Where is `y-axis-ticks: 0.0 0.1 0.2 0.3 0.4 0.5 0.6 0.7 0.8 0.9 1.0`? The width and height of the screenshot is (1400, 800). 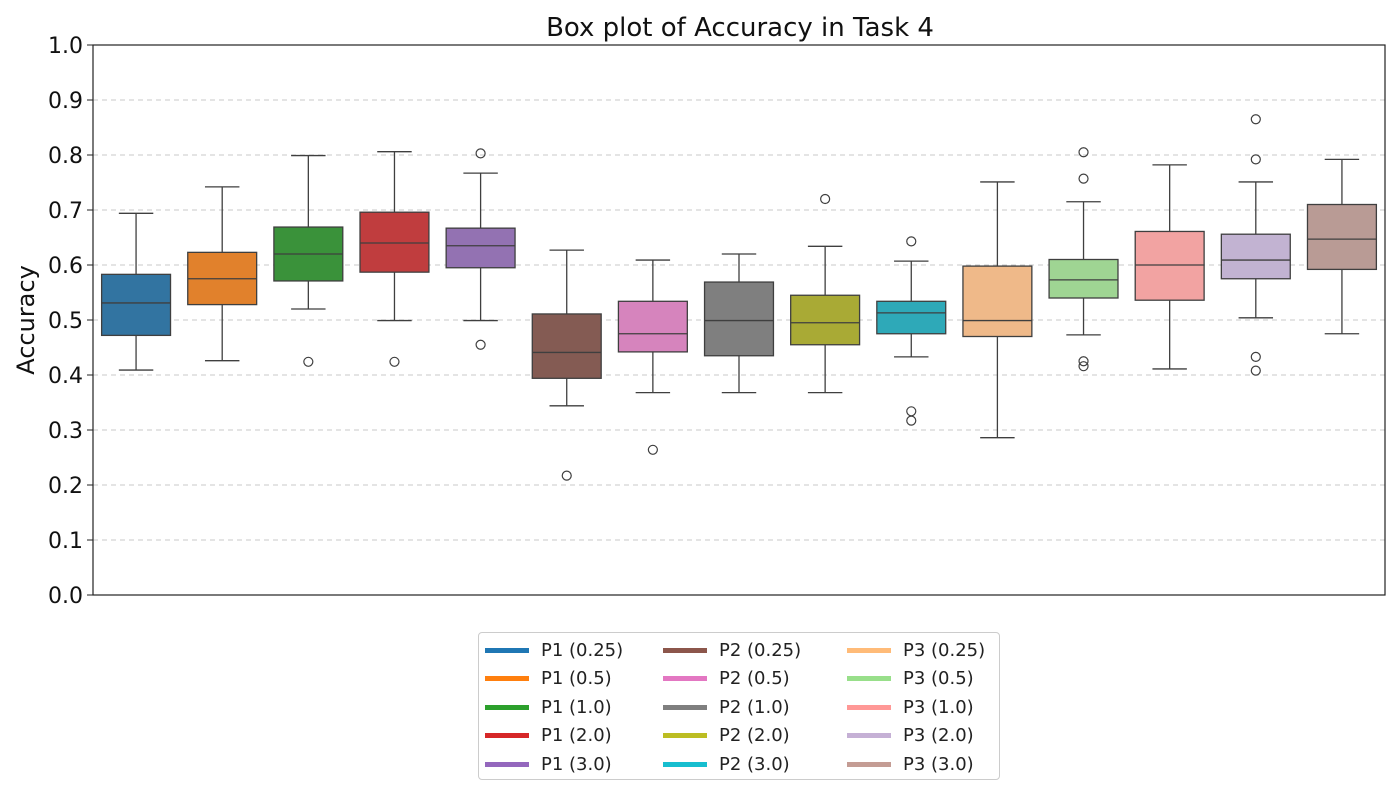 y-axis-ticks: 0.0 0.1 0.2 0.3 0.4 0.5 0.6 0.7 0.8 0.9 1.0 is located at coordinates (70, 321).